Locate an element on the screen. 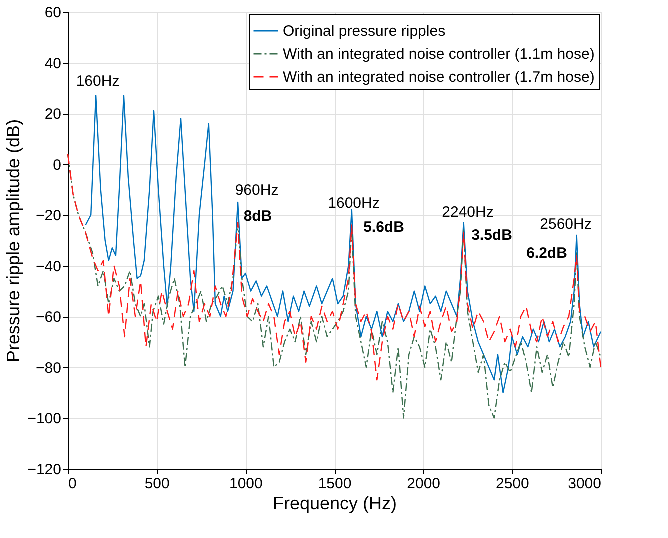 The image size is (668, 538). y-tick-label: −20 is located at coordinates (49, 216).